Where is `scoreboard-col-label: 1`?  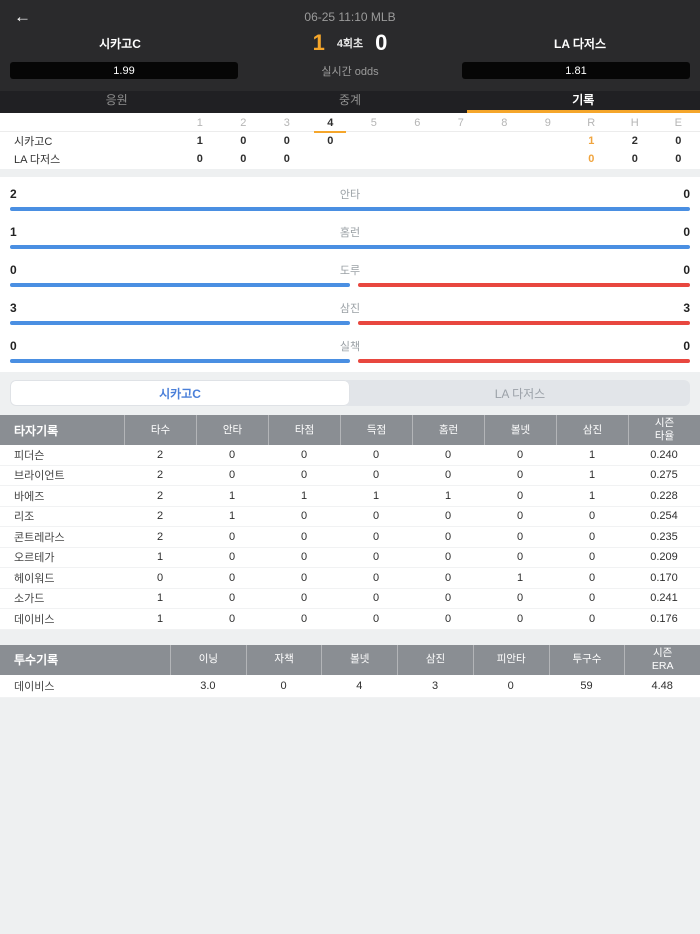 scoreboard-col-label: 1 is located at coordinates (199, 123).